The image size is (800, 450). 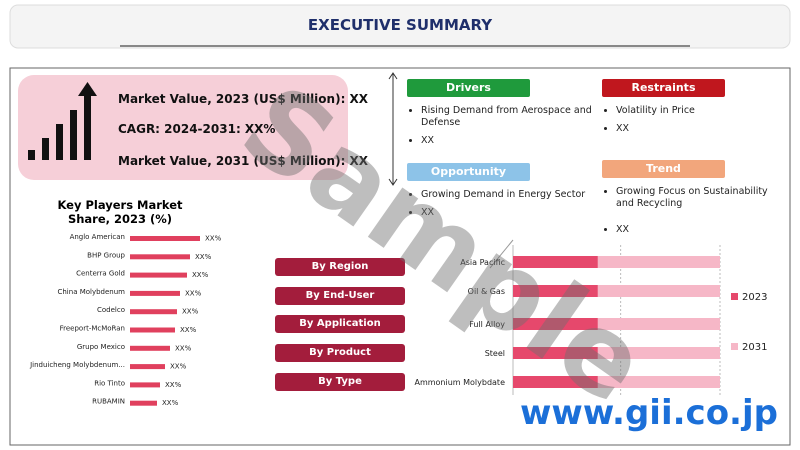 I want to click on title: EXECUTIVE SUMMARY, so click(x=400, y=25).